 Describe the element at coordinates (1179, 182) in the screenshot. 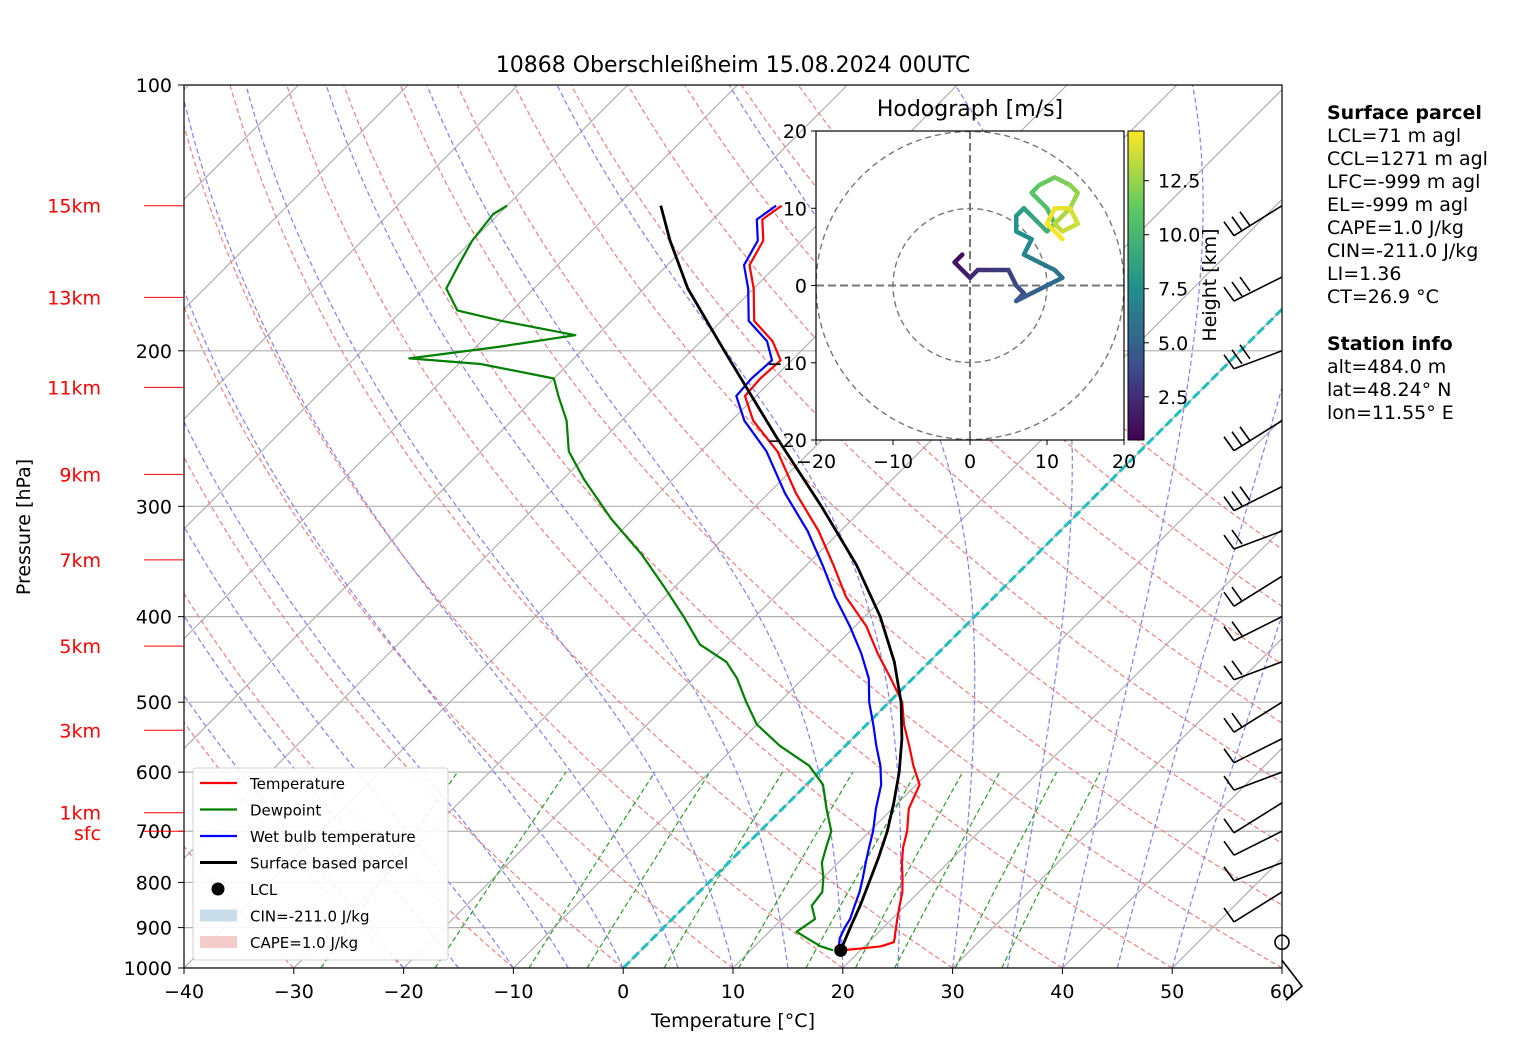

I see `colorbar-tick-label: 12.5` at that location.